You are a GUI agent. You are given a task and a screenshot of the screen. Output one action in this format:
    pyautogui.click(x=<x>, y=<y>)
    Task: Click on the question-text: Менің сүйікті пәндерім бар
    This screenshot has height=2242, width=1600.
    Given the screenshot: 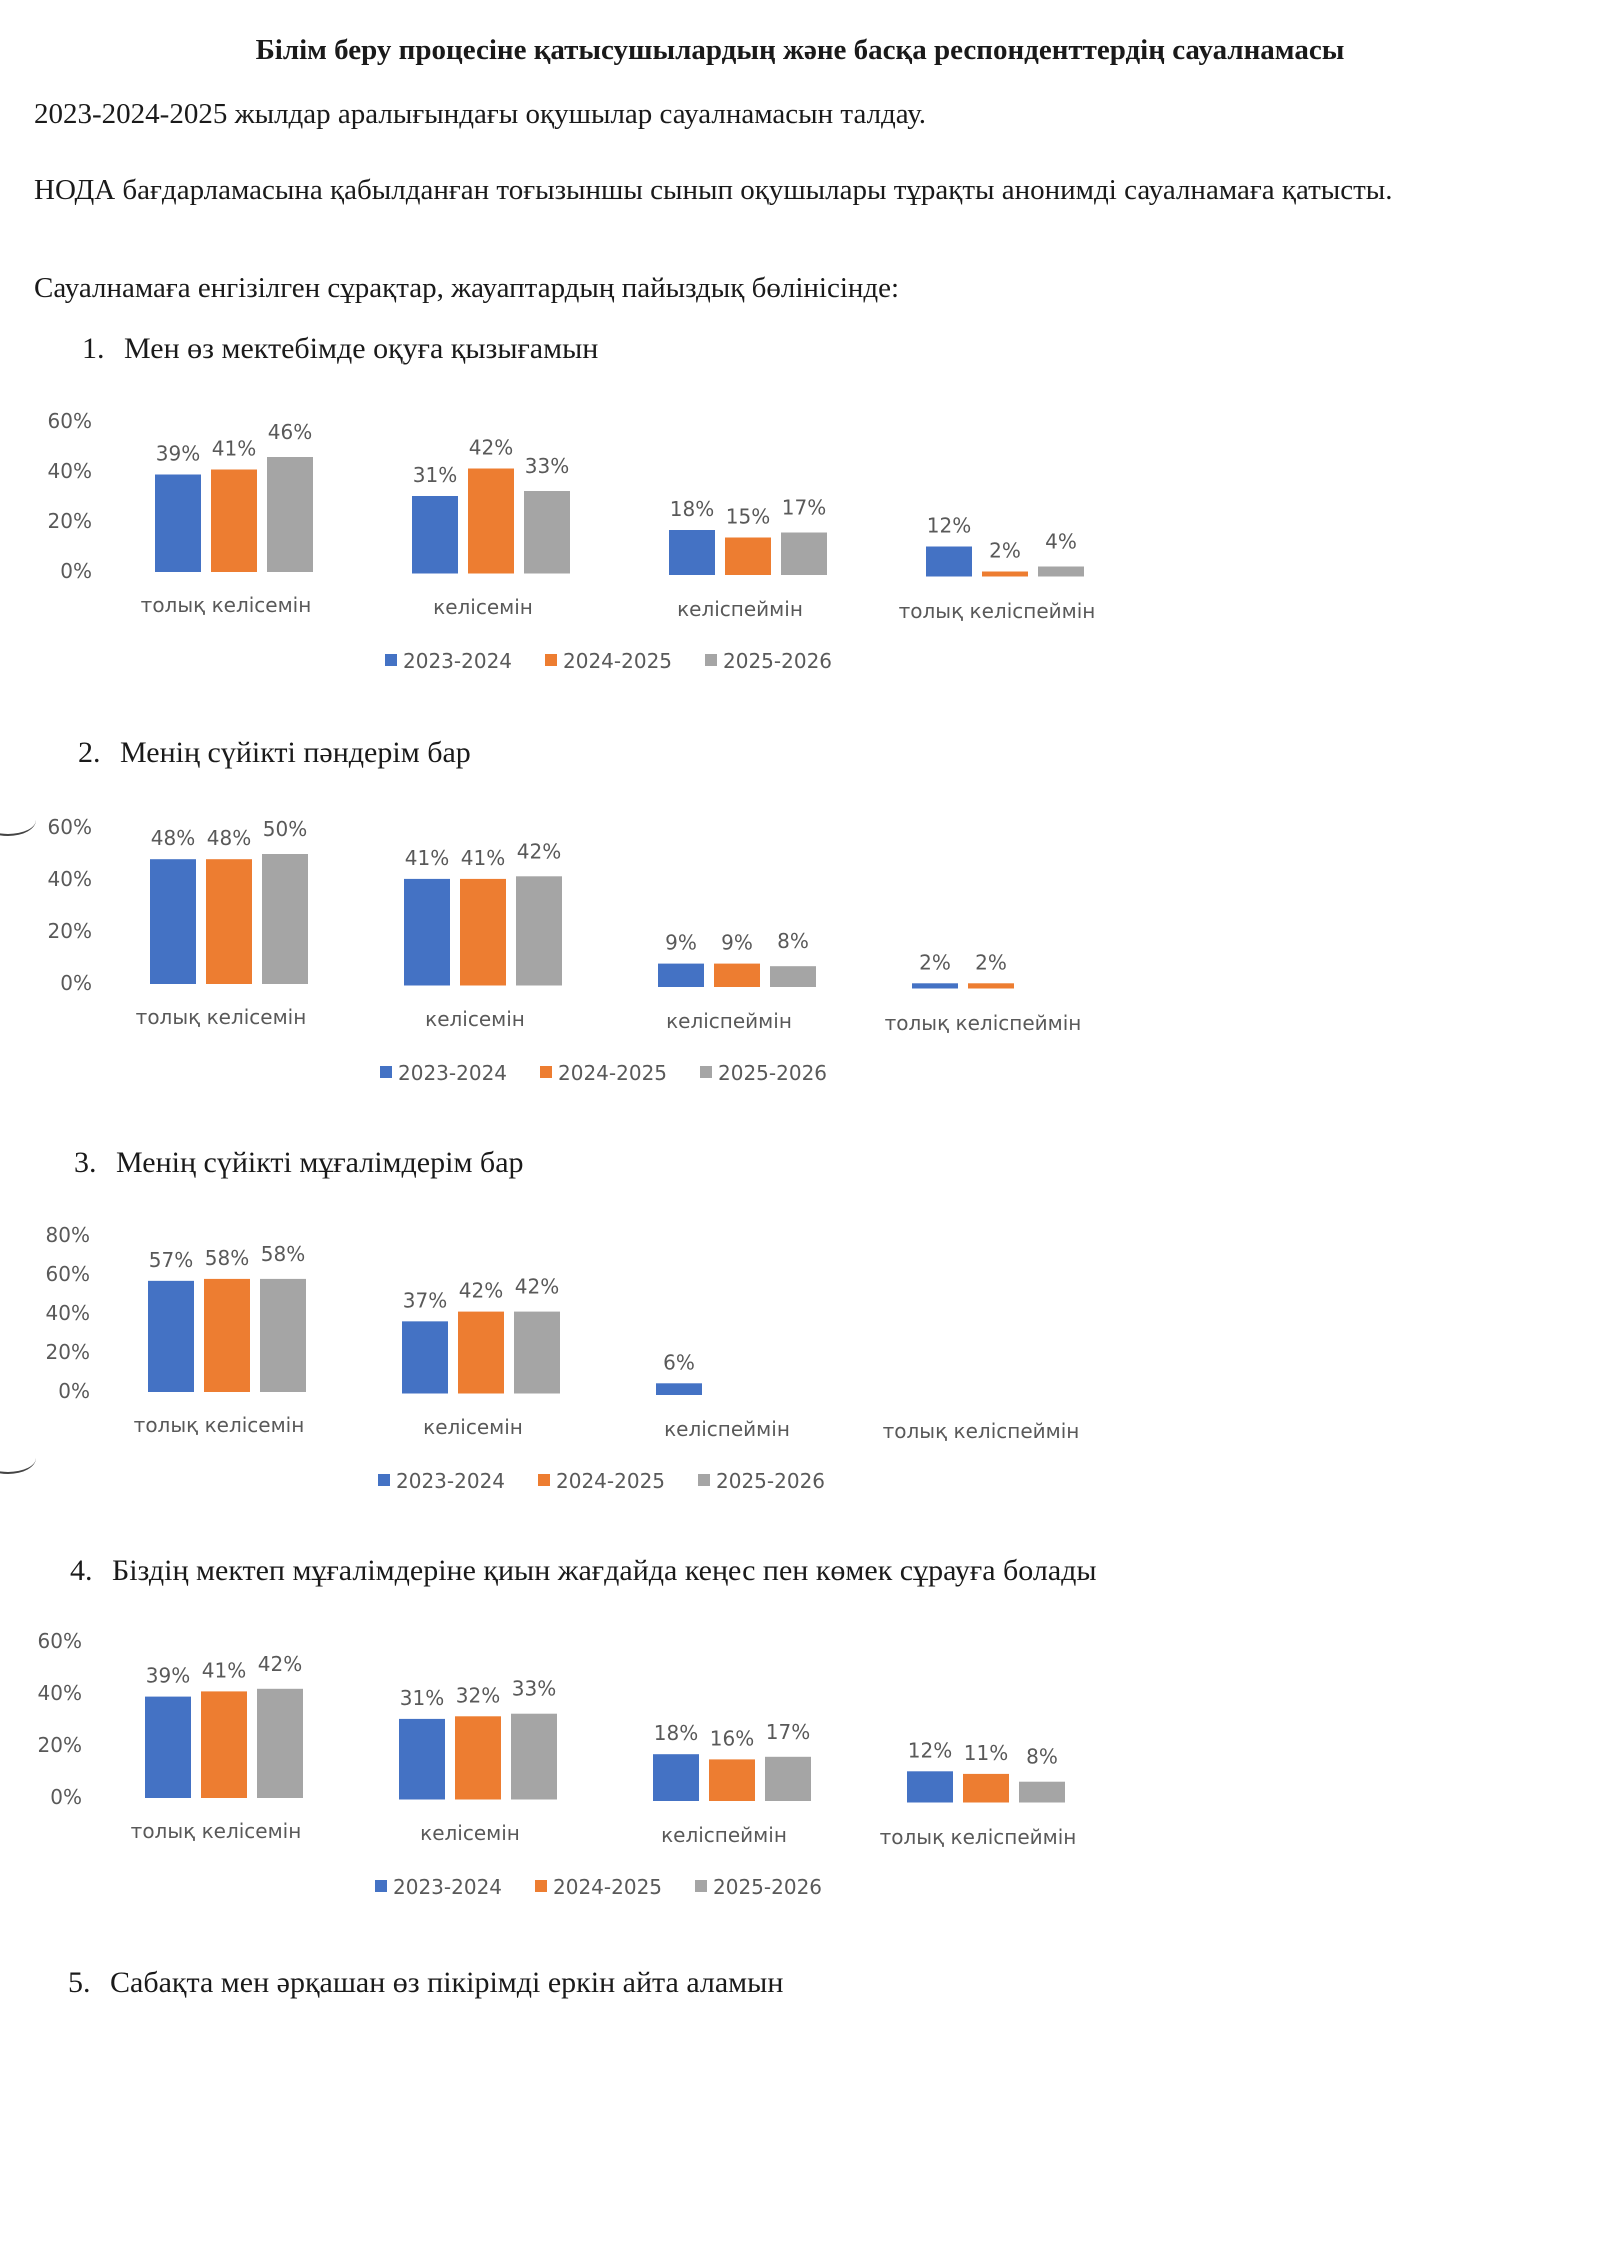 What is the action you would take?
    pyautogui.click(x=295, y=752)
    